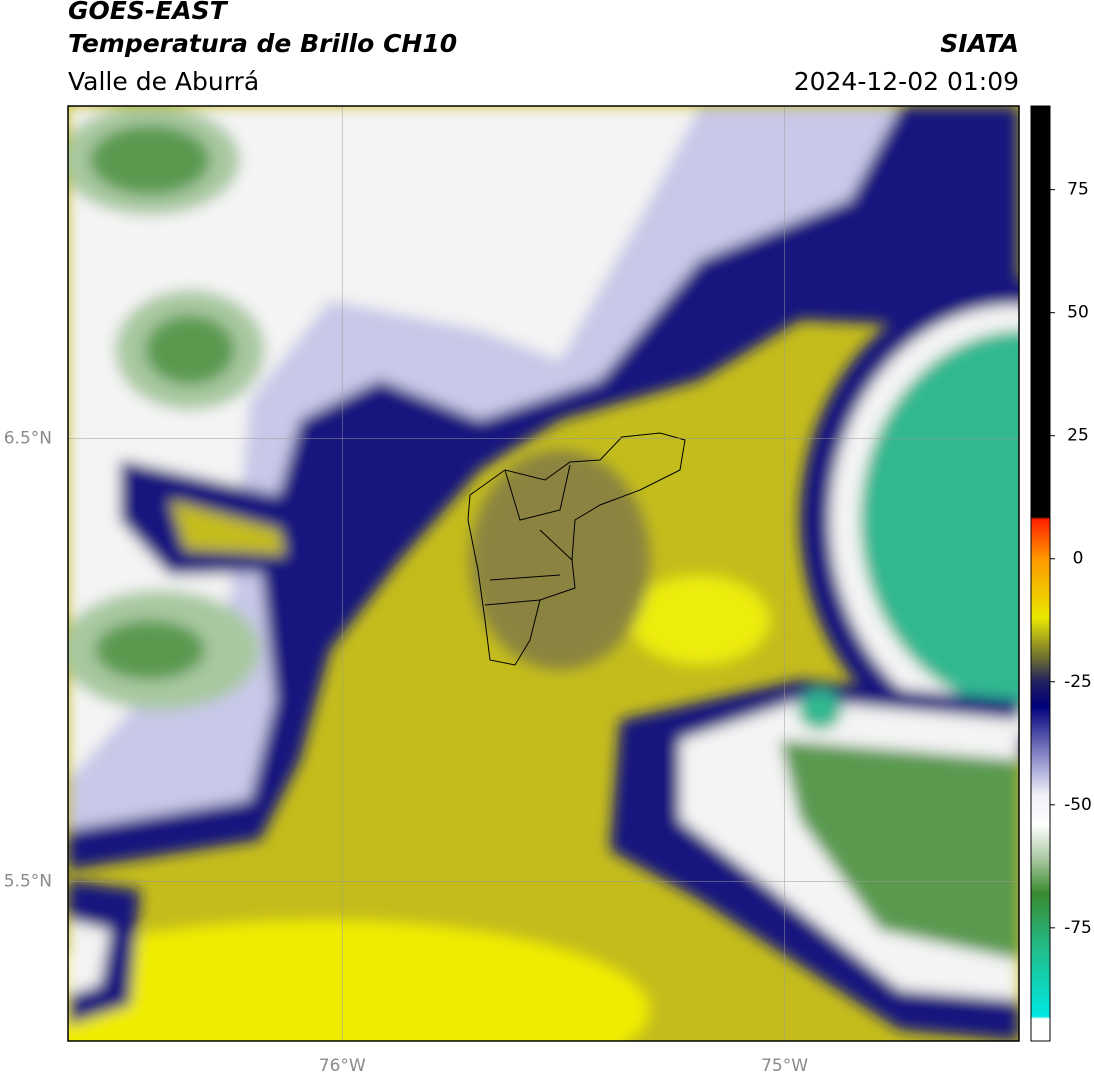 This screenshot has height=1078, width=1094. What do you see at coordinates (28, 881) in the screenshot?
I see `lat-label: 5.5°N` at bounding box center [28, 881].